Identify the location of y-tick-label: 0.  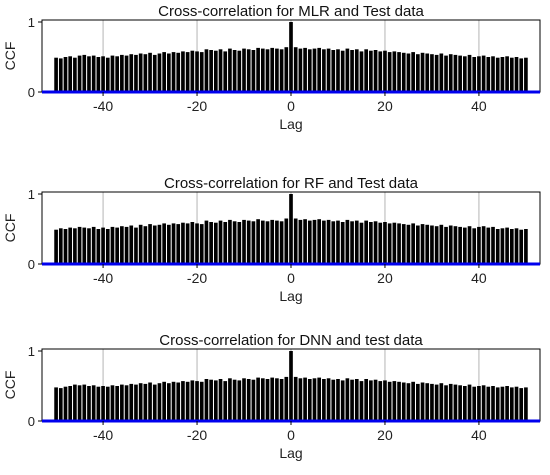
(31, 421).